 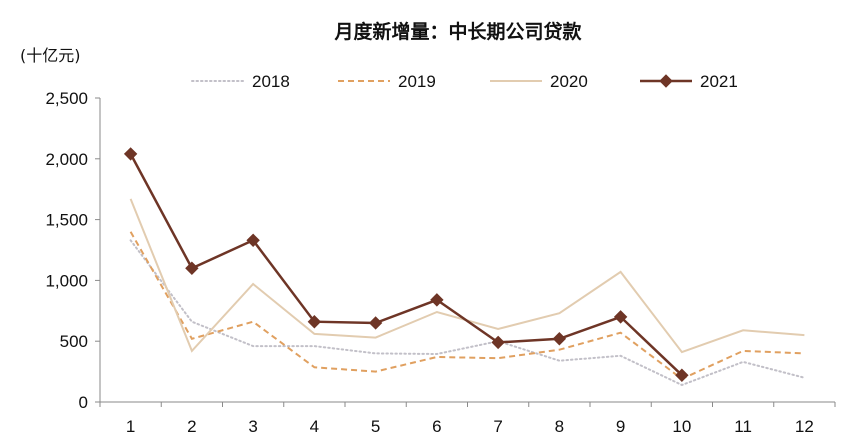 What do you see at coordinates (191, 426) in the screenshot?
I see `x-tick-label: 2` at bounding box center [191, 426].